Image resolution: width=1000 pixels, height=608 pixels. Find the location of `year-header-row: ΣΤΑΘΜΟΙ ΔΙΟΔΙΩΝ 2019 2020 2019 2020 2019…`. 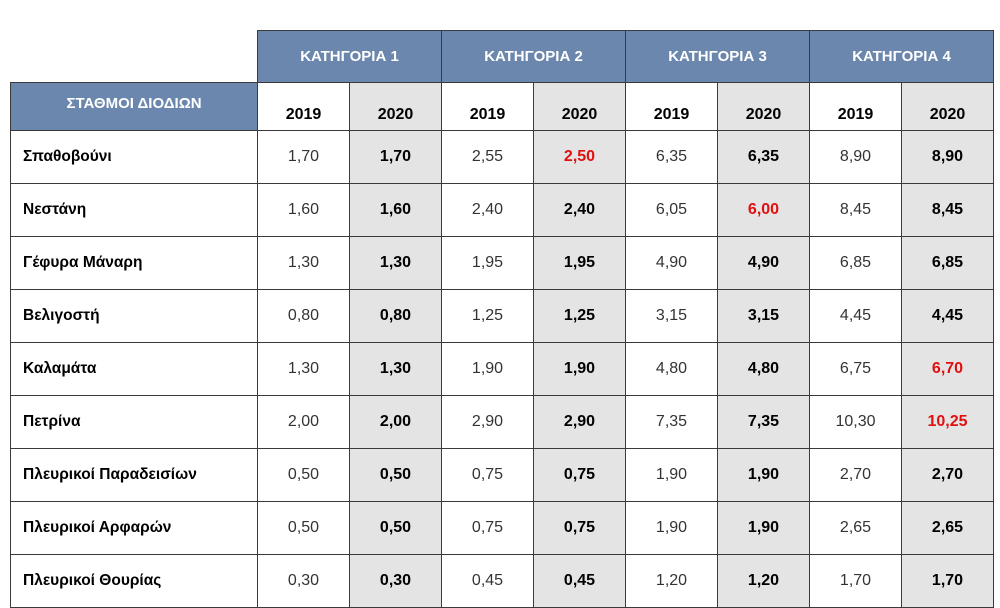

year-header-row: ΣΤΑΘΜΟΙ ΔΙΟΔΙΩΝ 2019 2020 2019 2020 2019… is located at coordinates (502, 106).